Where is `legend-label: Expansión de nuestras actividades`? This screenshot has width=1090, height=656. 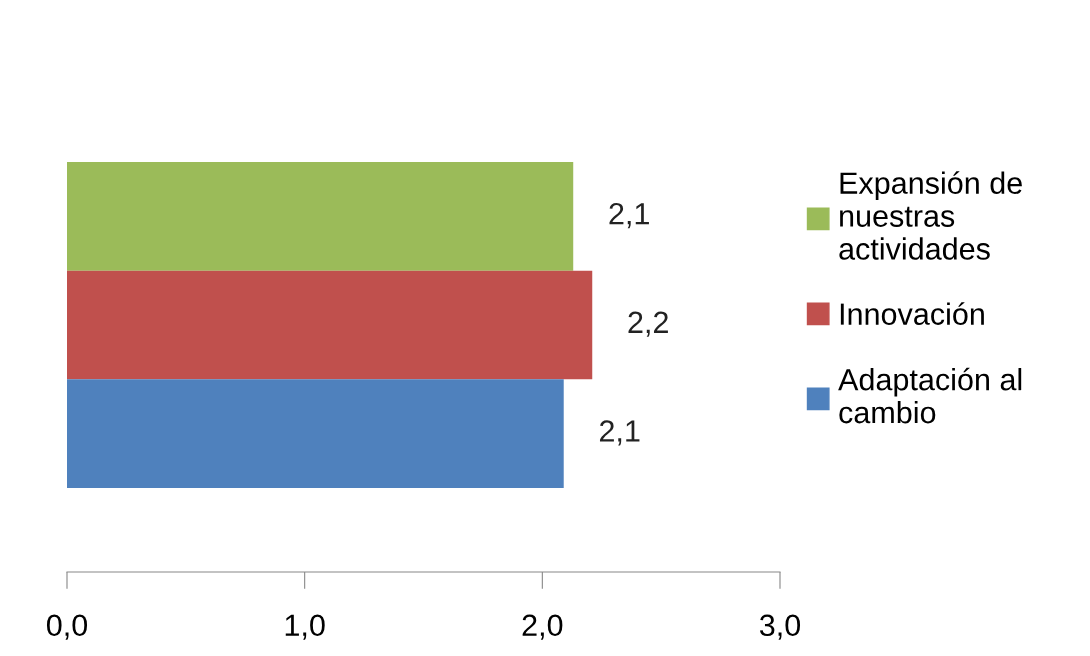 legend-label: Expansión de nuestras actividades is located at coordinates (930, 215).